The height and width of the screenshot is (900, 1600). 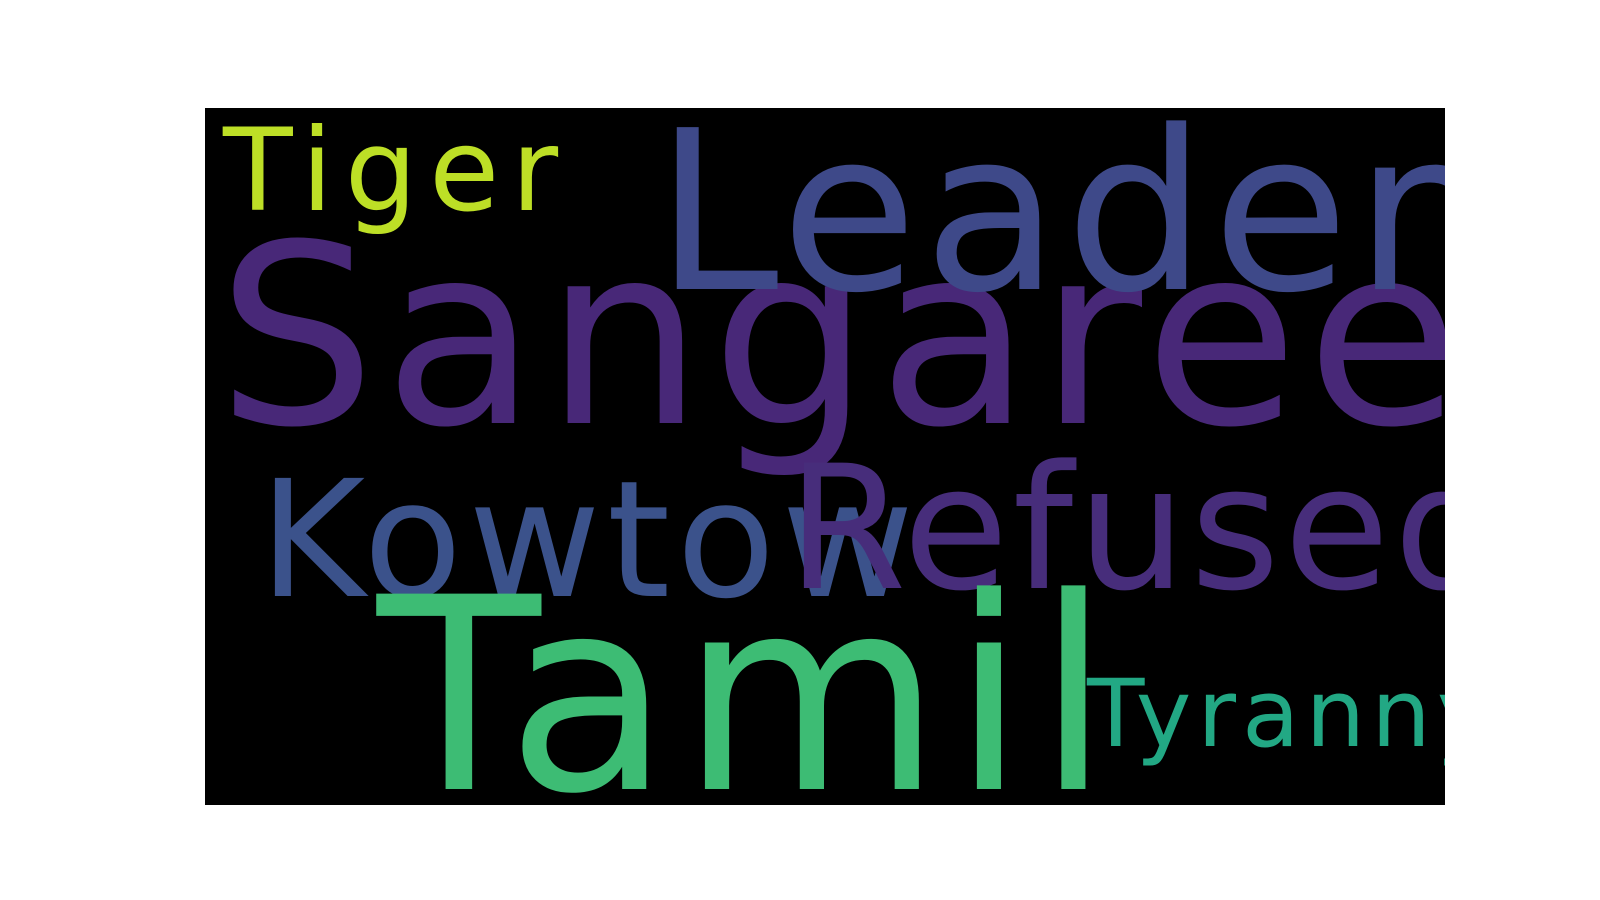 I want to click on word-kowtow: Kowtow, so click(x=589, y=541).